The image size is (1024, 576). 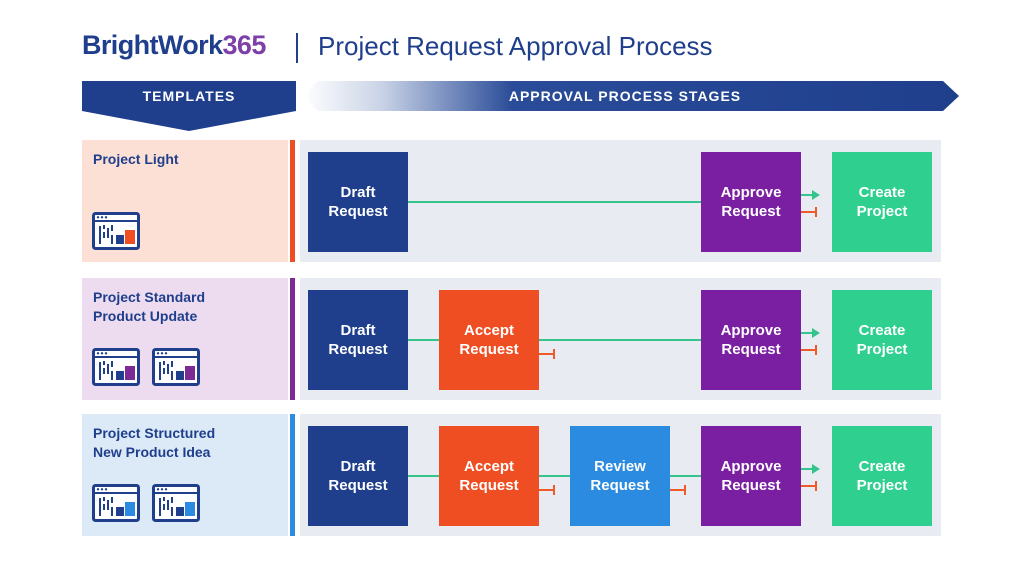 I want to click on stage-review-box: Review Request, so click(x=620, y=476).